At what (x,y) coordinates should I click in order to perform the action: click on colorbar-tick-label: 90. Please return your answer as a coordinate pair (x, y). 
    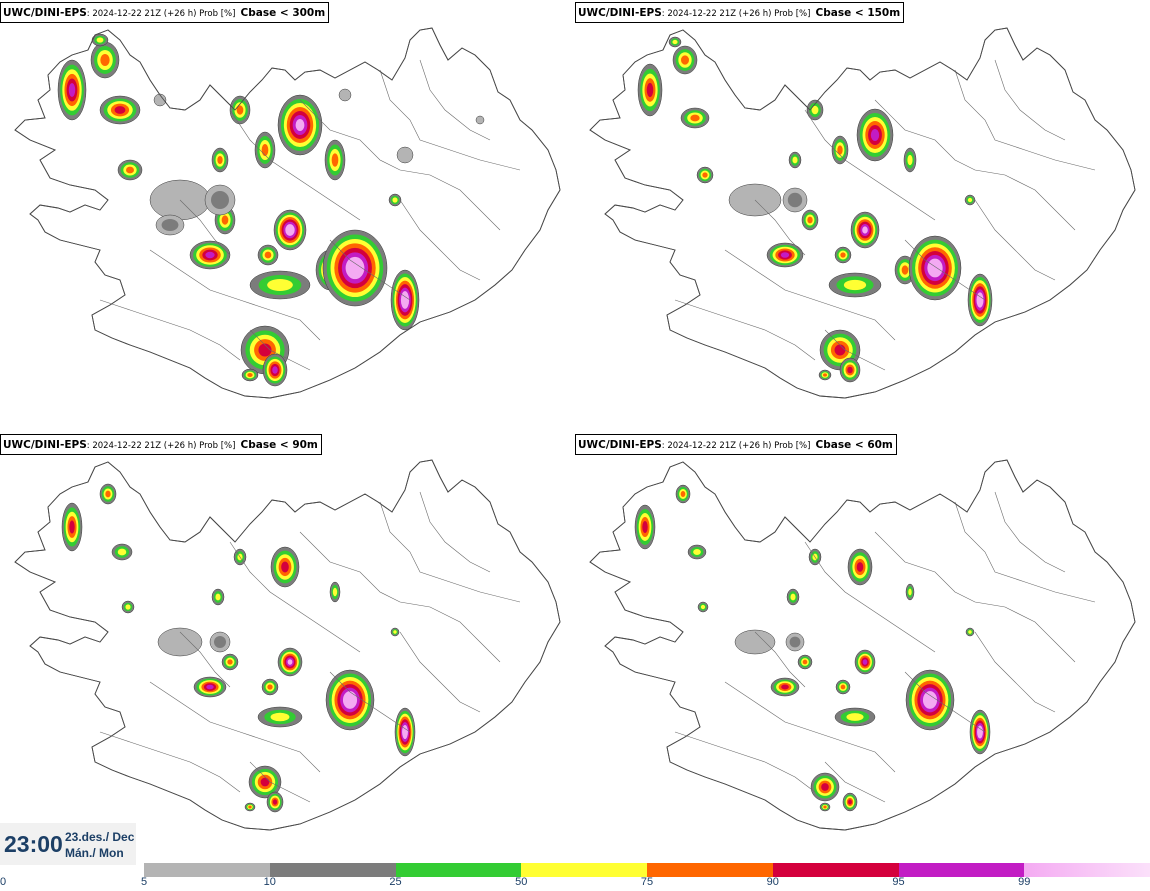
    Looking at the image, I should click on (772, 882).